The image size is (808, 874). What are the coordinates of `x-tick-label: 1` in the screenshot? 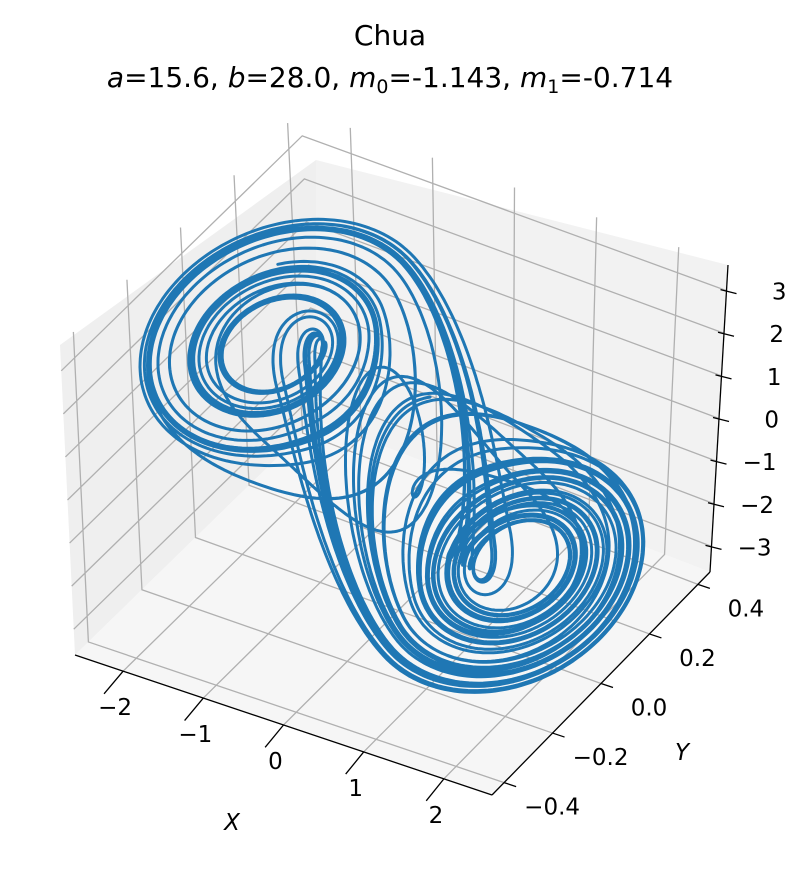 It's located at (355, 789).